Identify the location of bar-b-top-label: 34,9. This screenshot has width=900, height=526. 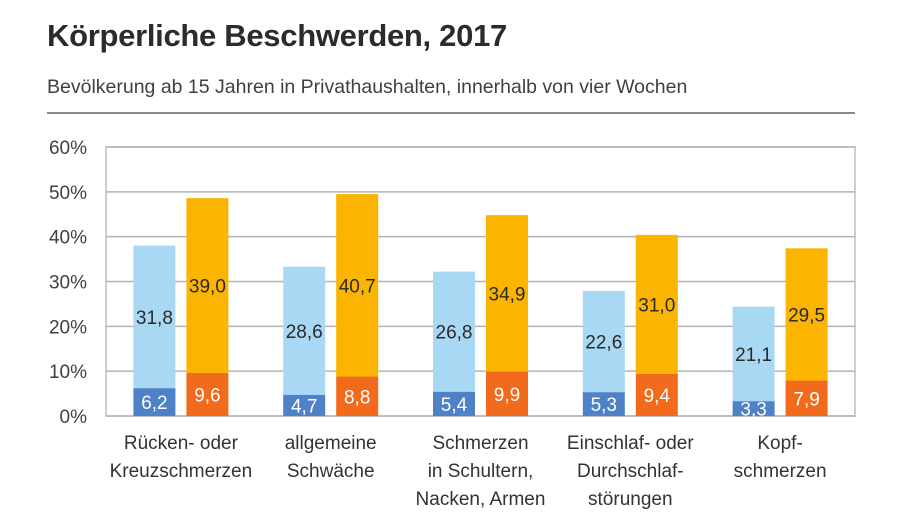
(507, 294).